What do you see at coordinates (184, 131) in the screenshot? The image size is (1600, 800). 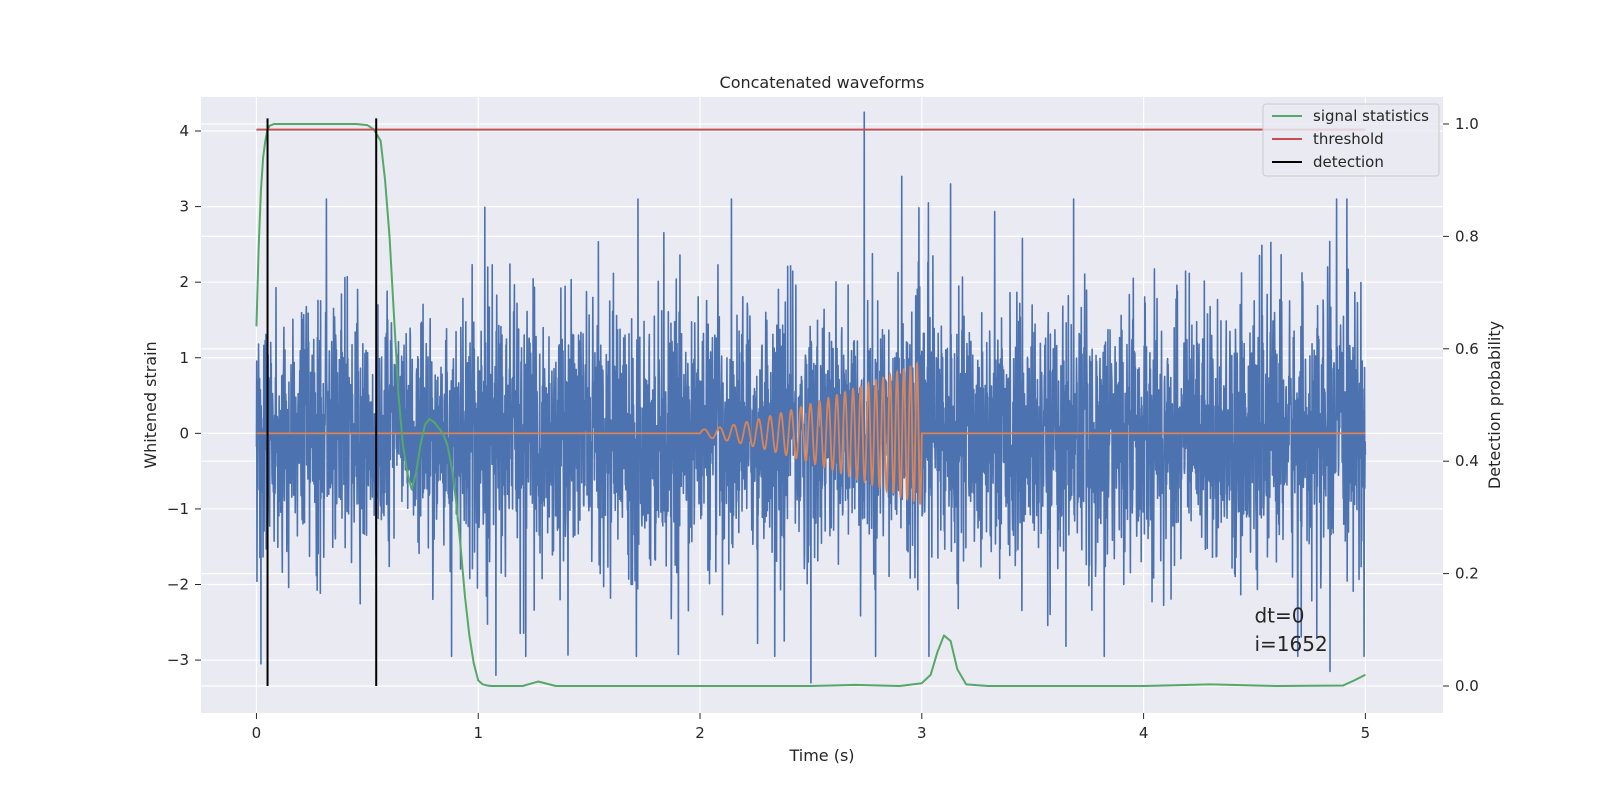 I see `y-tick-label: 4` at bounding box center [184, 131].